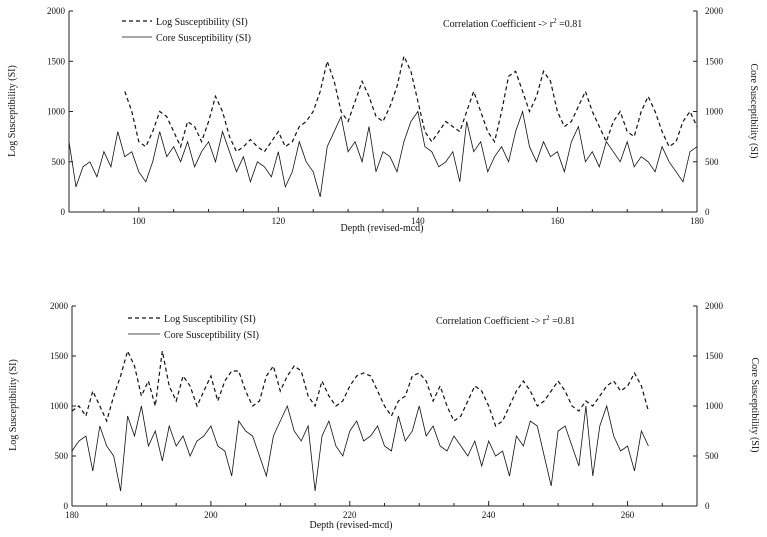  I want to click on x-tick-label: 200, so click(211, 515).